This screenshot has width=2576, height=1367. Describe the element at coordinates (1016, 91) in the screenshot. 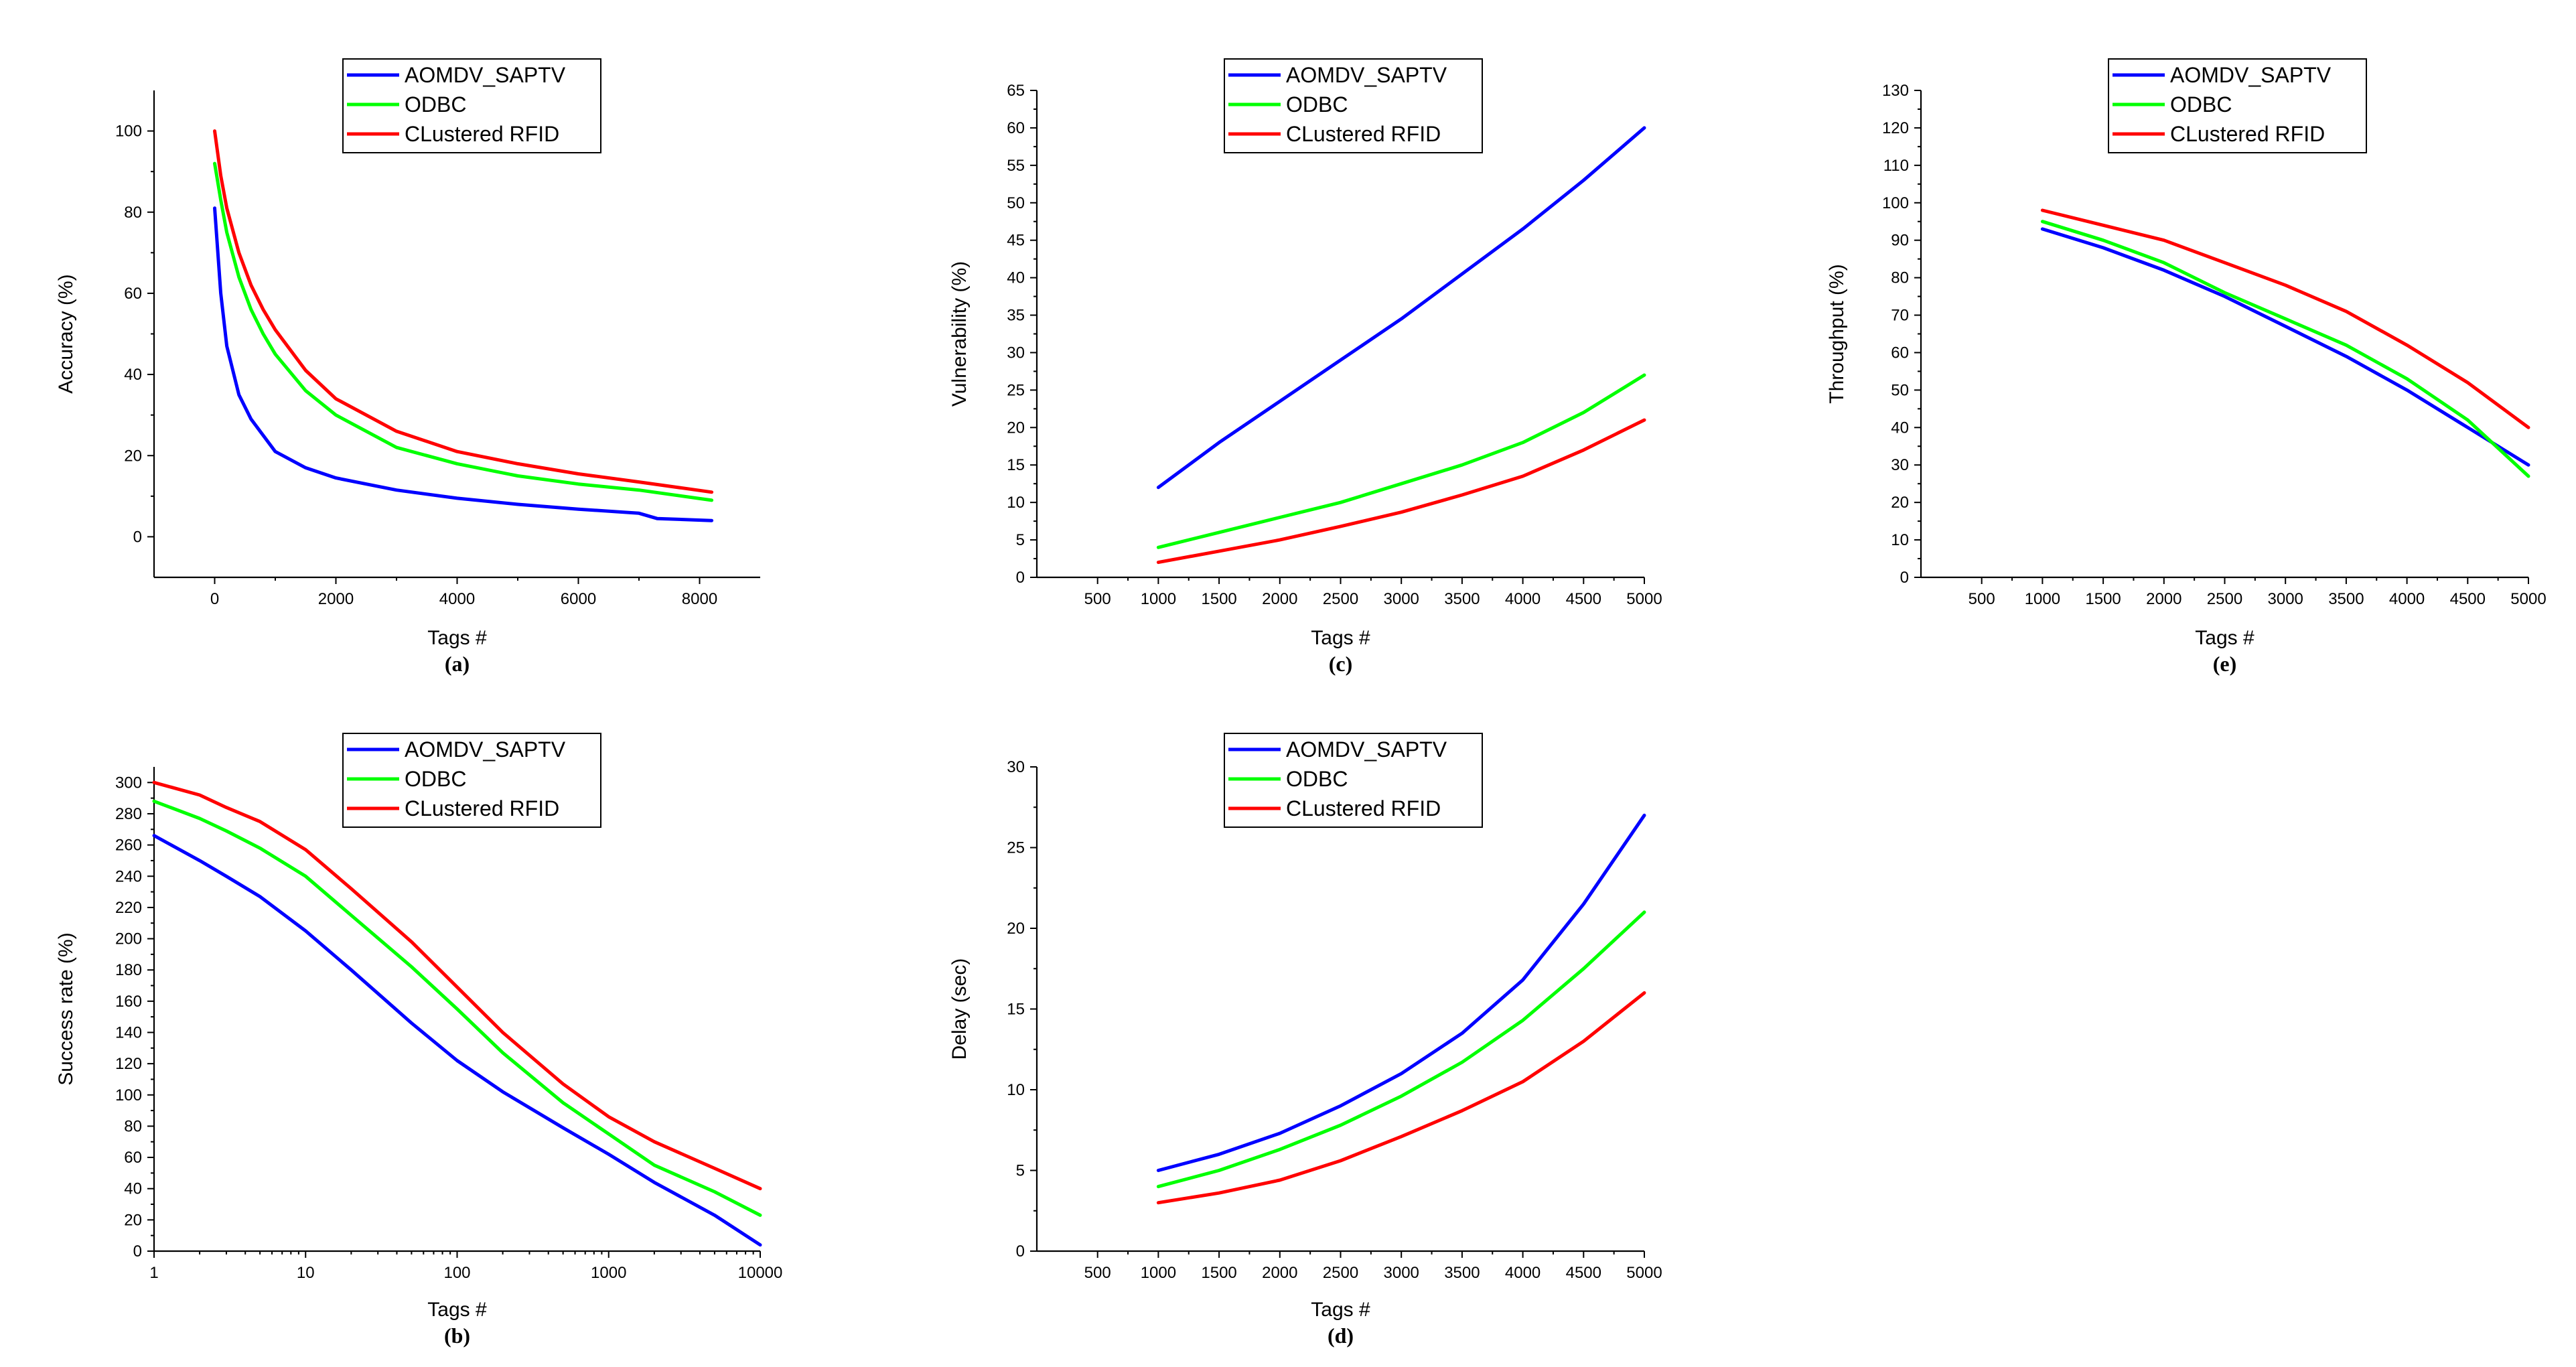

I see `y-tick-label: 65` at that location.